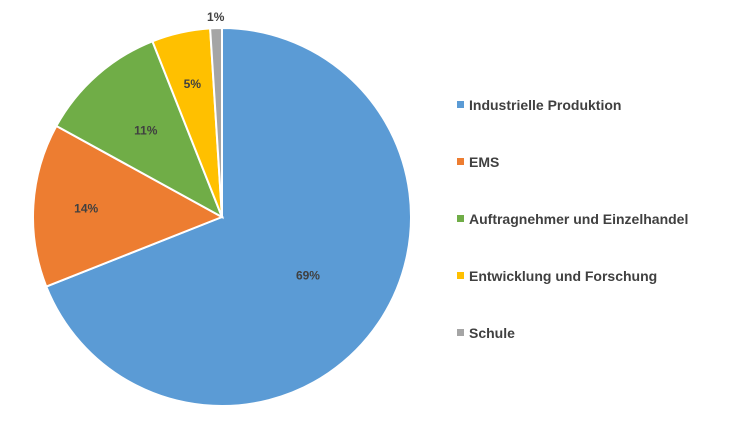 Image resolution: width=734 pixels, height=433 pixels. What do you see at coordinates (146, 131) in the screenshot?
I see `slice-value-label: 11%` at bounding box center [146, 131].